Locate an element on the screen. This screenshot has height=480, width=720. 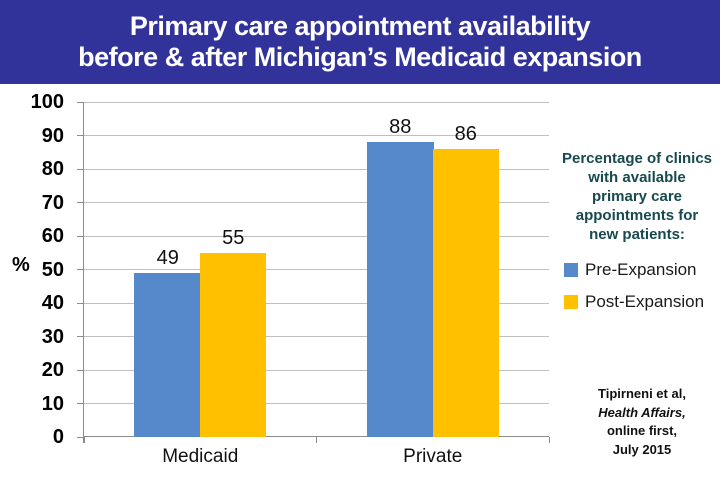
citation-authors: Tipirneni et al, is located at coordinates (642, 393).